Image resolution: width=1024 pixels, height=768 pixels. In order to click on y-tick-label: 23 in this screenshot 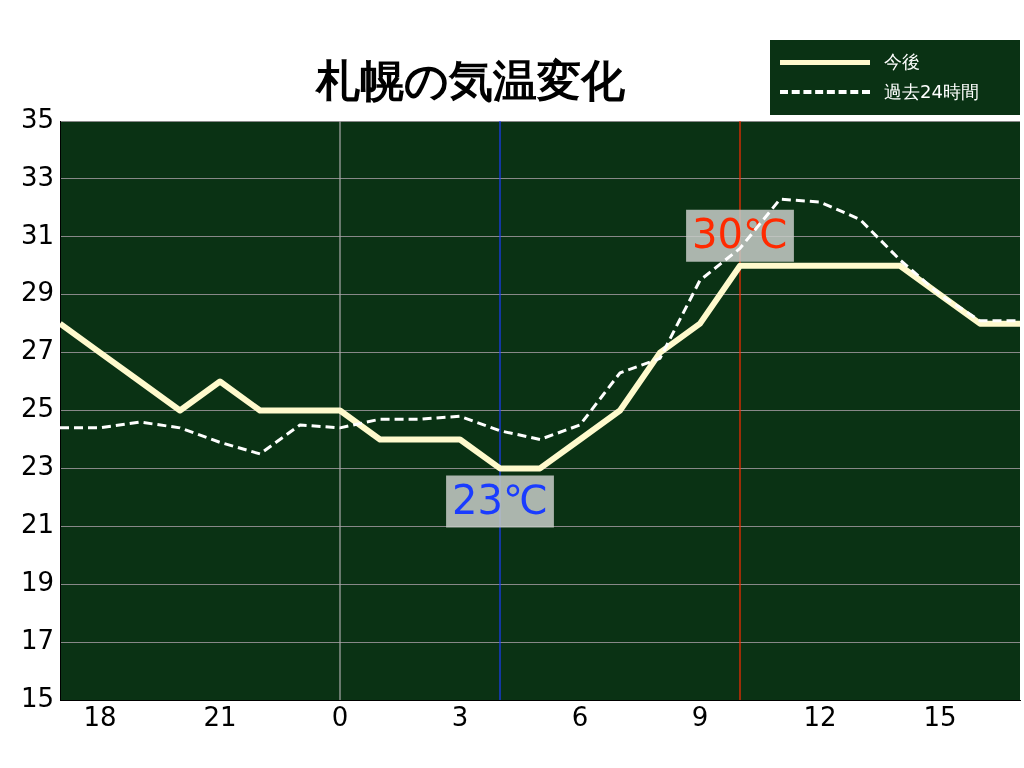, I will do `click(37, 466)`.